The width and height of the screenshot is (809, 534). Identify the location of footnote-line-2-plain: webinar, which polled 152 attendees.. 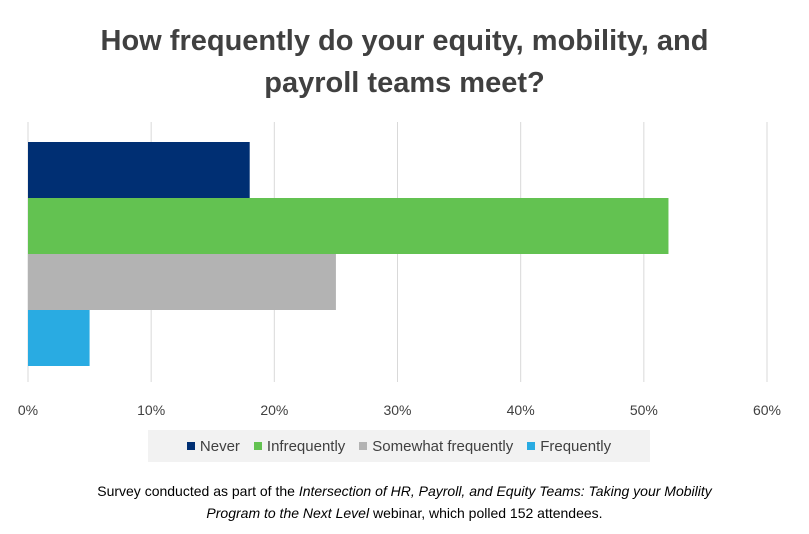
(486, 513).